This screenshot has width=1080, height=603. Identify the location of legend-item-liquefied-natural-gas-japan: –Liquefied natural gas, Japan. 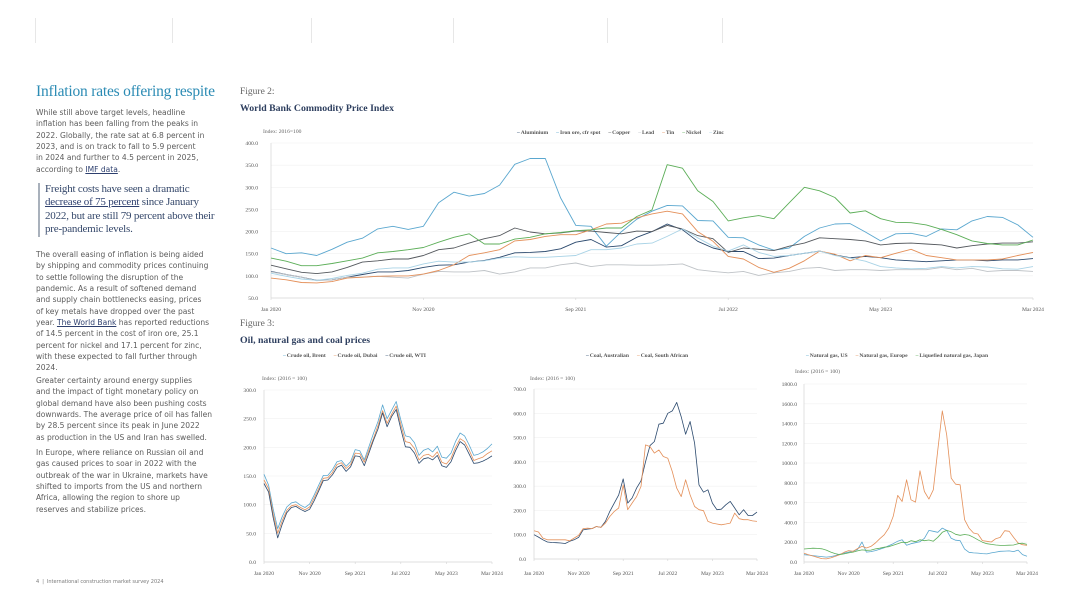
(952, 356).